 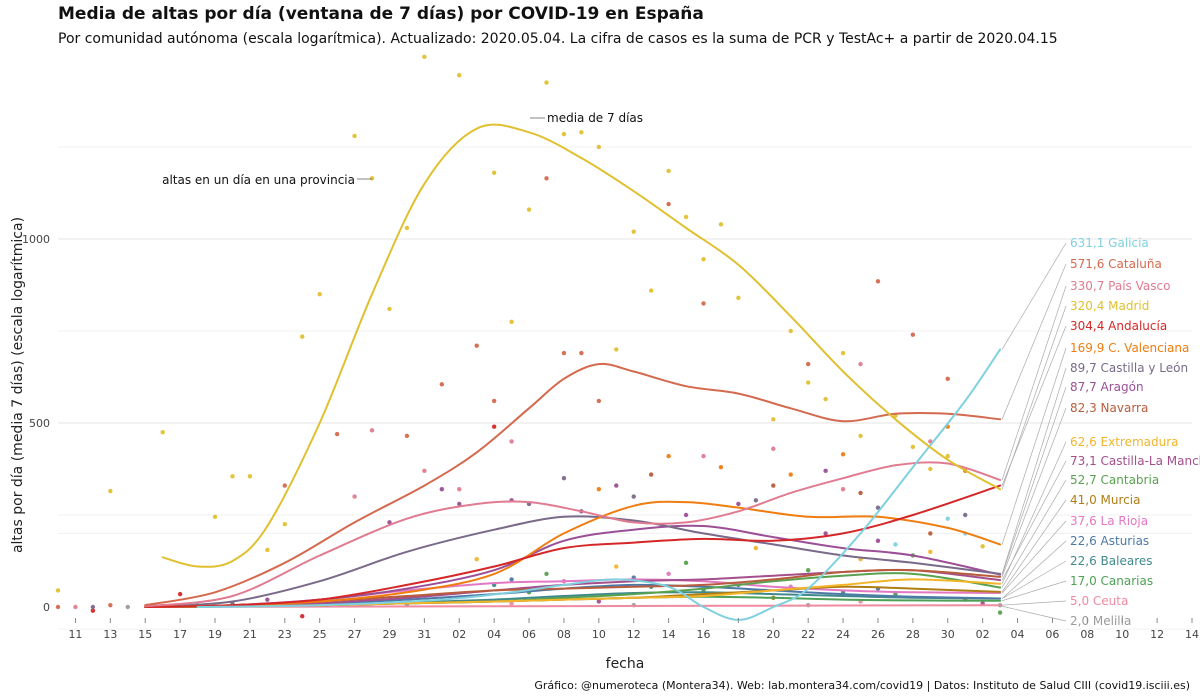 What do you see at coordinates (1109, 541) in the screenshot?
I see `end-label: 22,6 Asturias` at bounding box center [1109, 541].